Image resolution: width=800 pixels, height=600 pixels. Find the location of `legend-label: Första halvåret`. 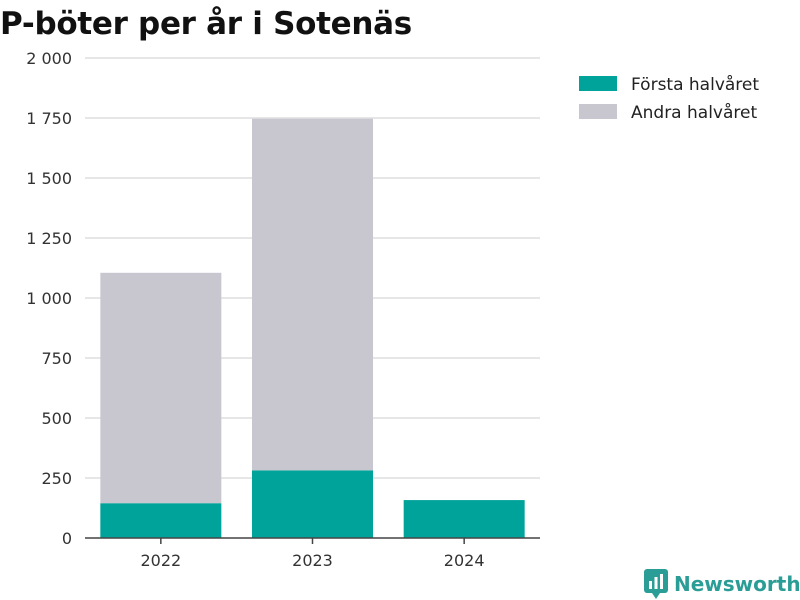

legend-label: Första halvåret is located at coordinates (695, 84).